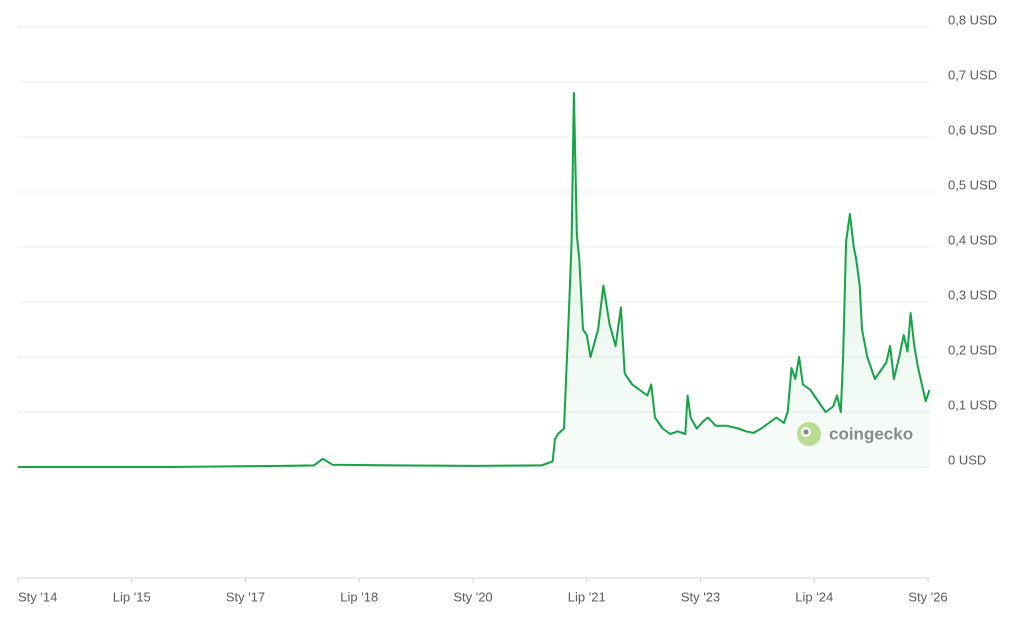 This screenshot has width=1024, height=626. I want to click on y-tick-label: 0,5 USD, so click(972, 184).